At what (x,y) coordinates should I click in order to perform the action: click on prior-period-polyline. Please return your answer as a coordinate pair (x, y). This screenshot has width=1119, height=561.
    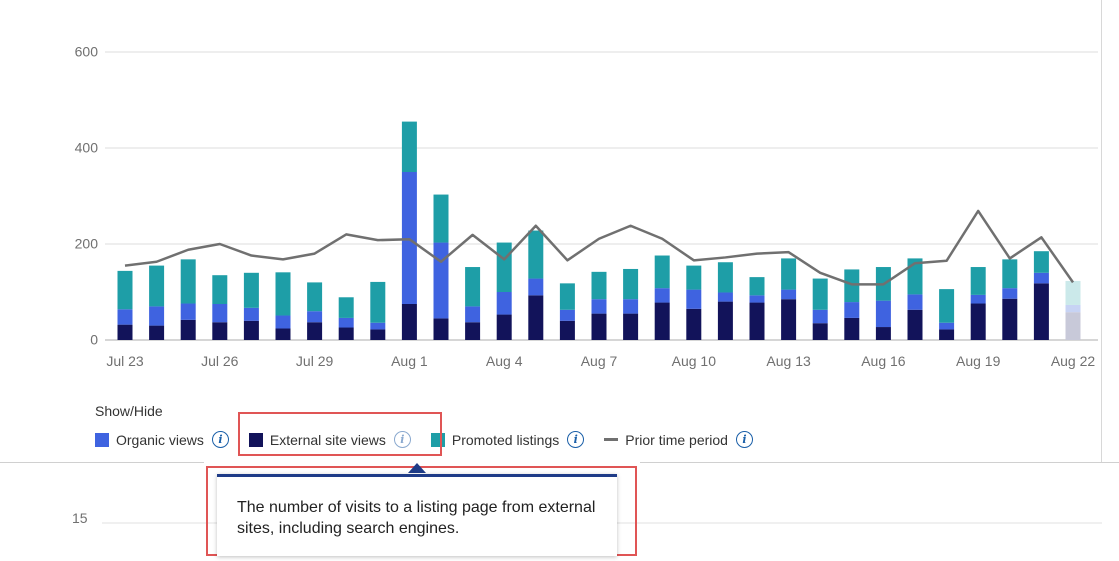
    Looking at the image, I should click on (599, 247).